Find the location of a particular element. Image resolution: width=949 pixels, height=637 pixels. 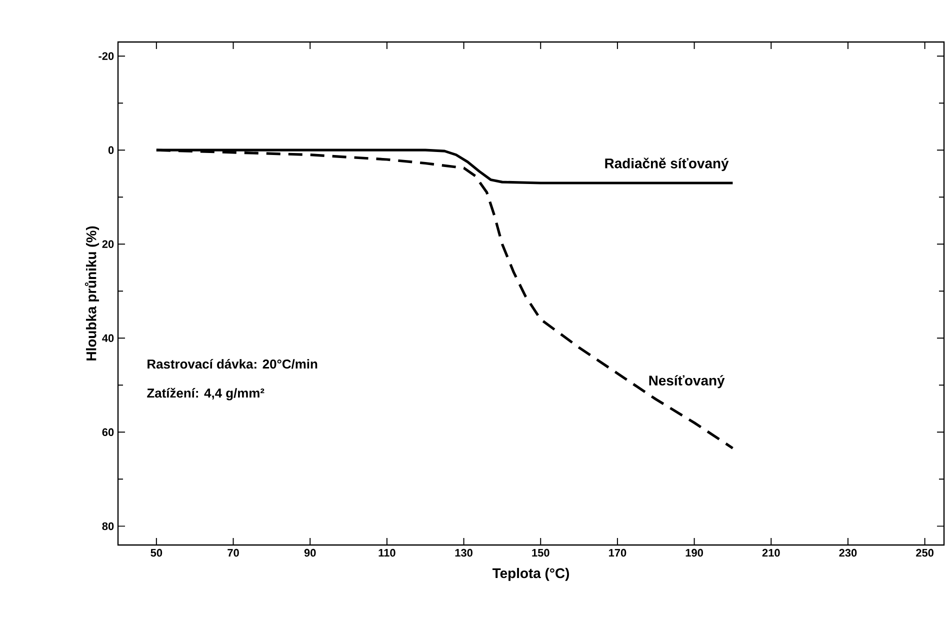

annotation: Zatížení: 4,4 g/mm² is located at coordinates (205, 394).